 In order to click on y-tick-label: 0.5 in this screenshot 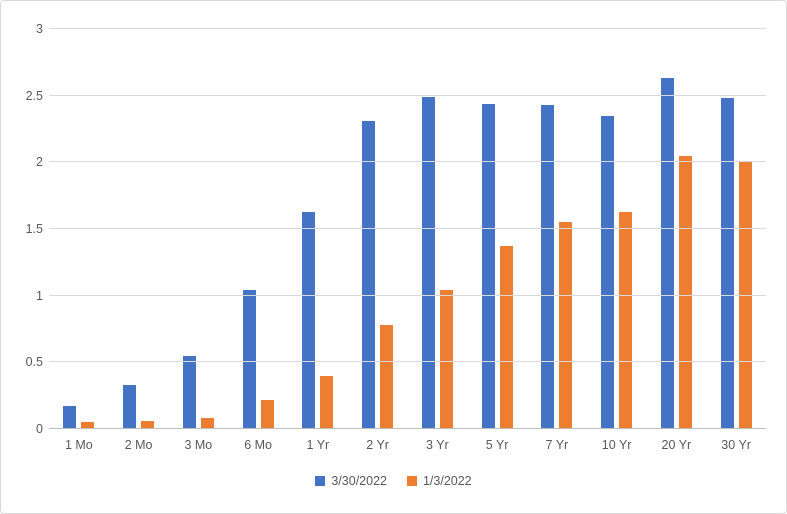, I will do `click(34, 362)`.